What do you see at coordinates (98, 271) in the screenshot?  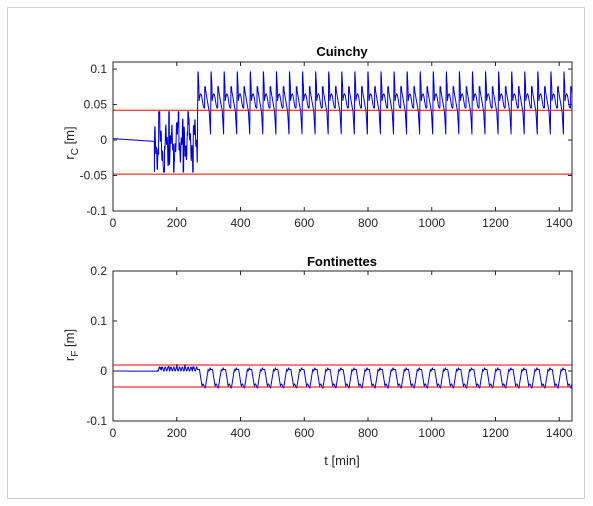 I see `y-tick-label: 0.2` at bounding box center [98, 271].